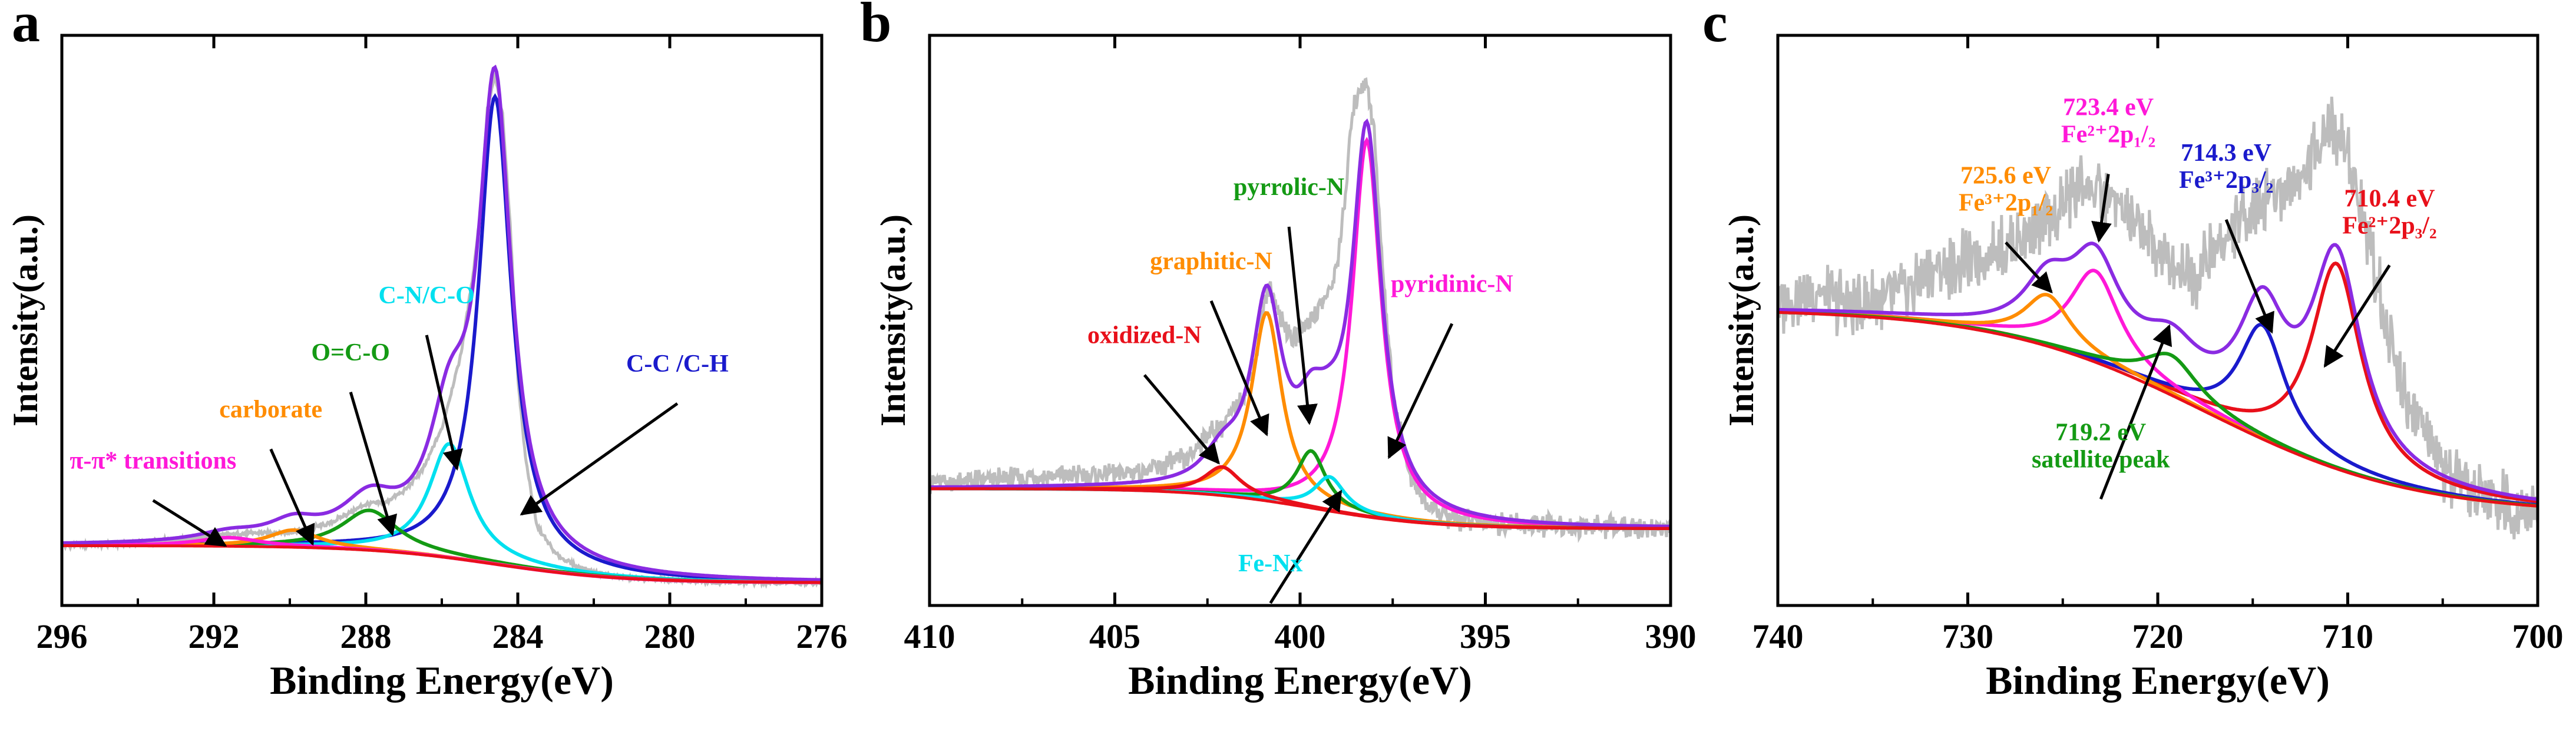  I want to click on x-tick-label: 400, so click(1300, 637).